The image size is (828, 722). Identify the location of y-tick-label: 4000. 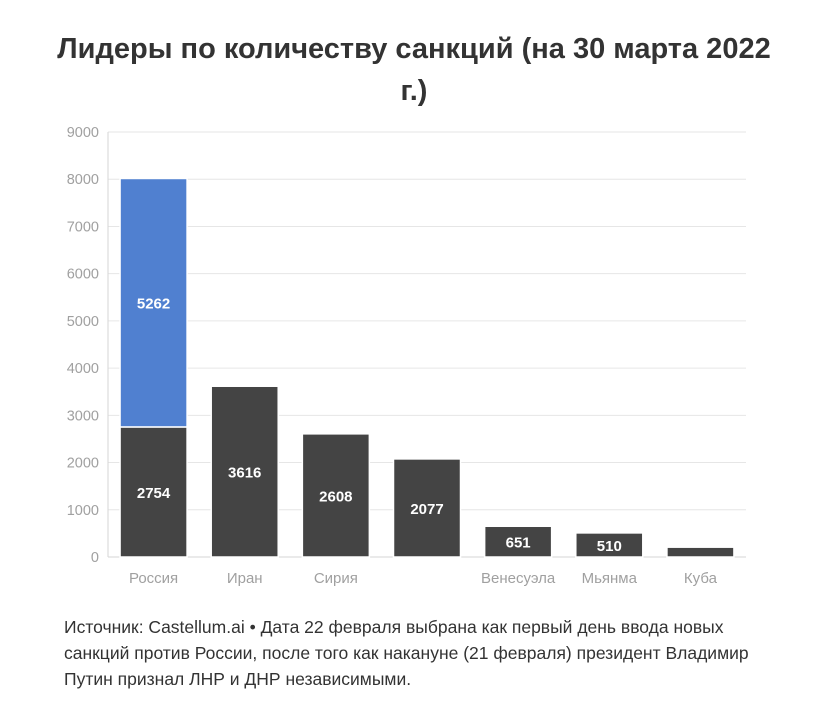
(83, 369).